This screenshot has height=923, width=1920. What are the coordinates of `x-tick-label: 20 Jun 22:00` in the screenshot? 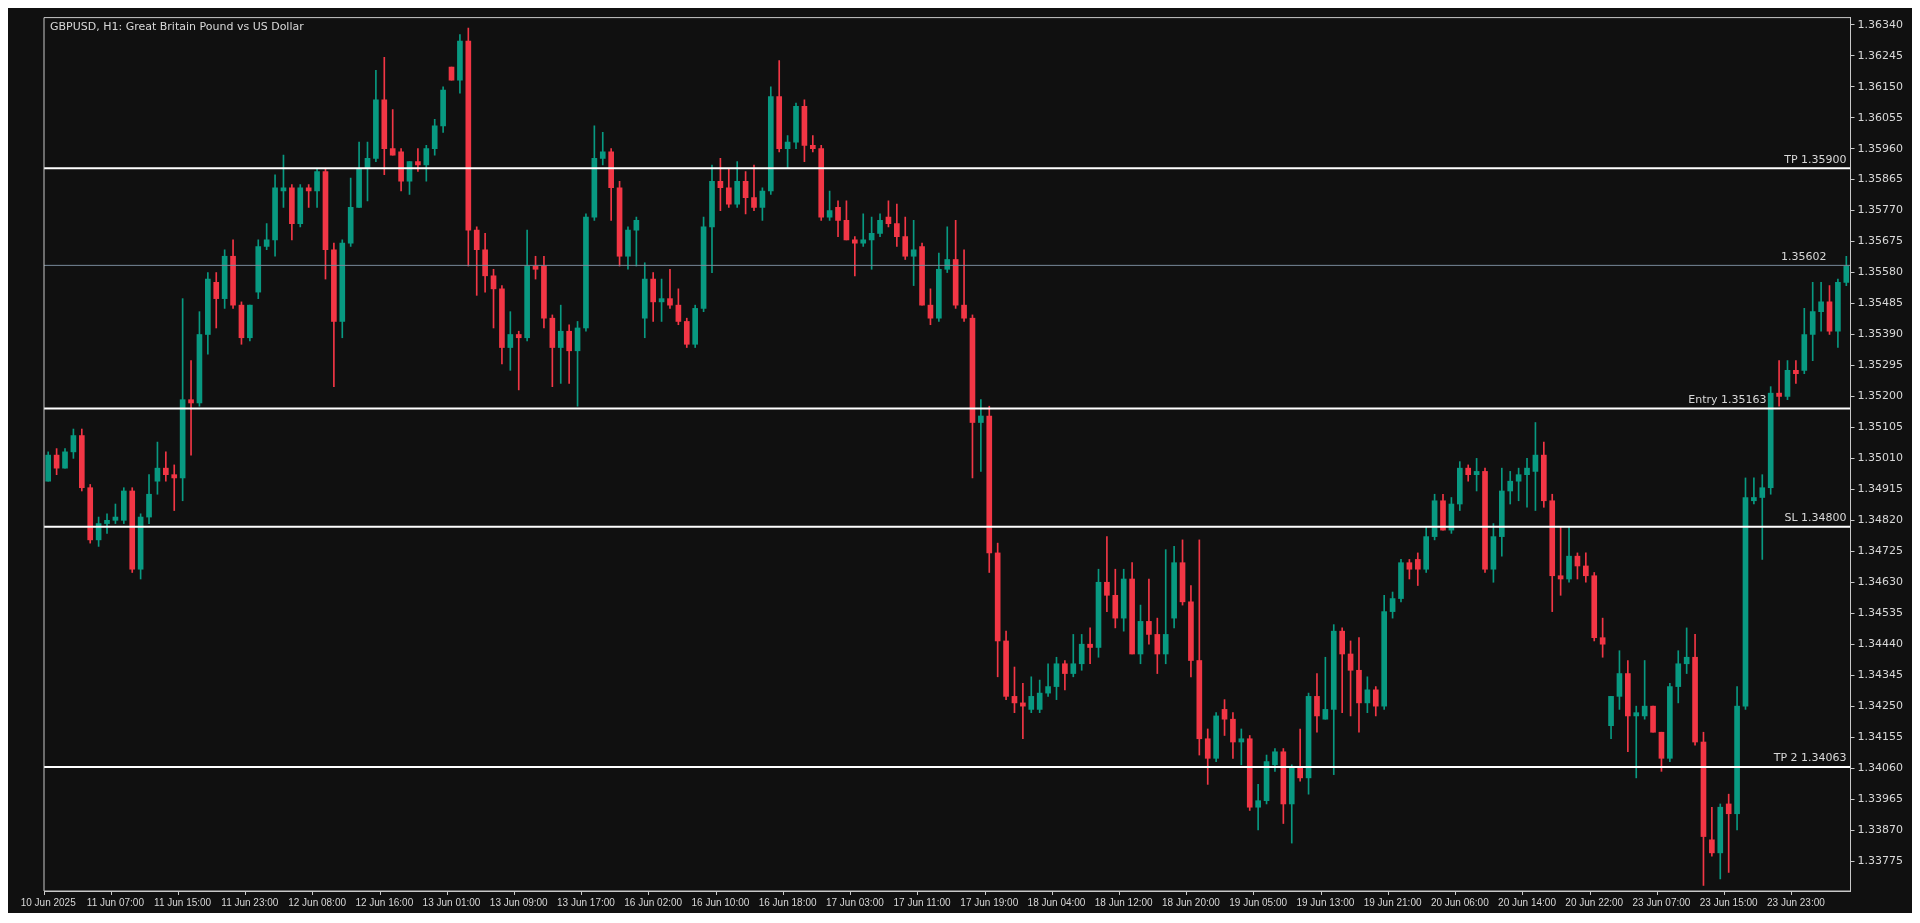 It's located at (1594, 902).